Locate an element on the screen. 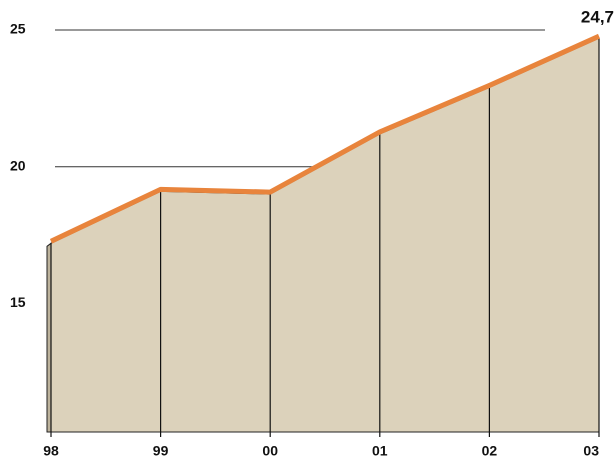 This screenshot has width=616, height=466. x-tick-label: 98 is located at coordinates (51, 451).